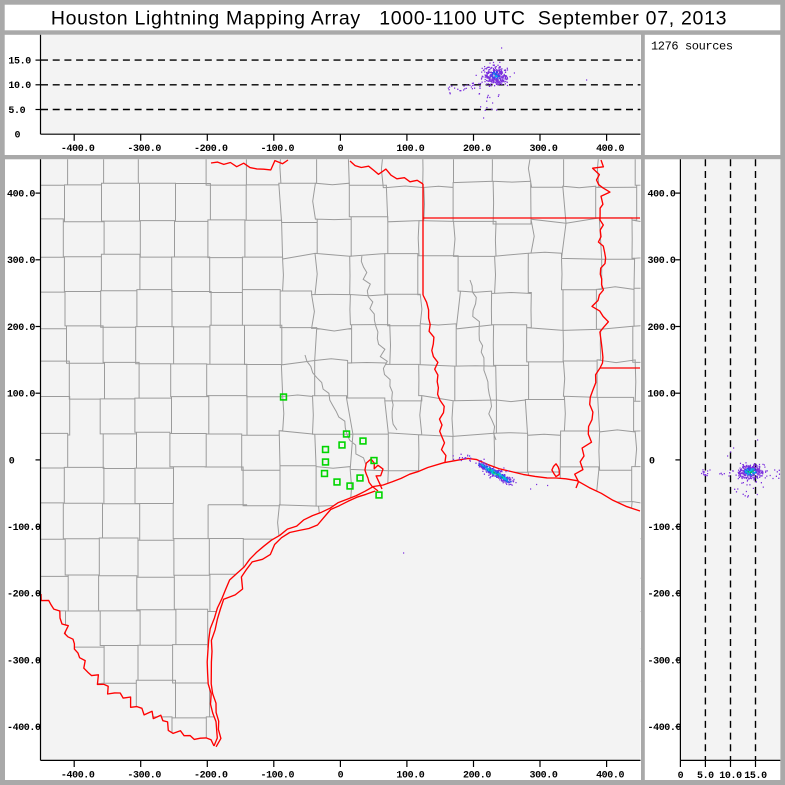 The height and width of the screenshot is (785, 785). I want to click on svg-text: 1276 sources, so click(692, 47).